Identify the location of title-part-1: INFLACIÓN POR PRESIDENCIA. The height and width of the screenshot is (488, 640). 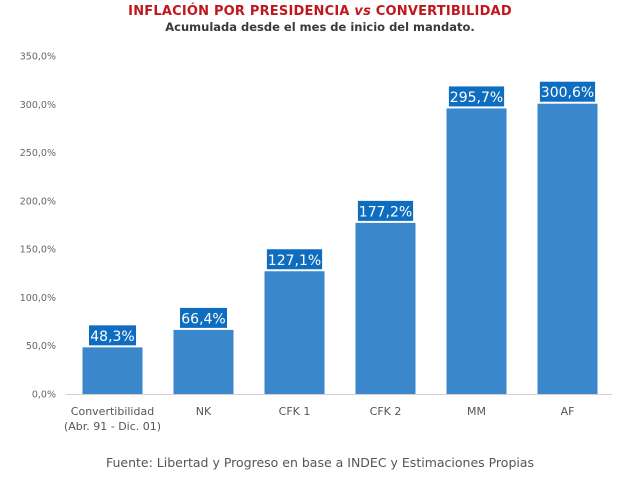
(241, 11).